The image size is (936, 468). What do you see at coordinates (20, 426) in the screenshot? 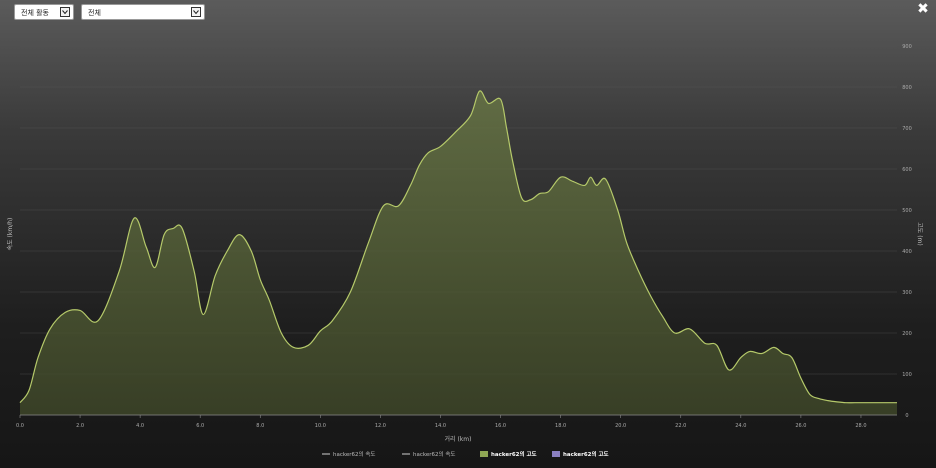
I see `x-tick-label: 0.0` at bounding box center [20, 426].